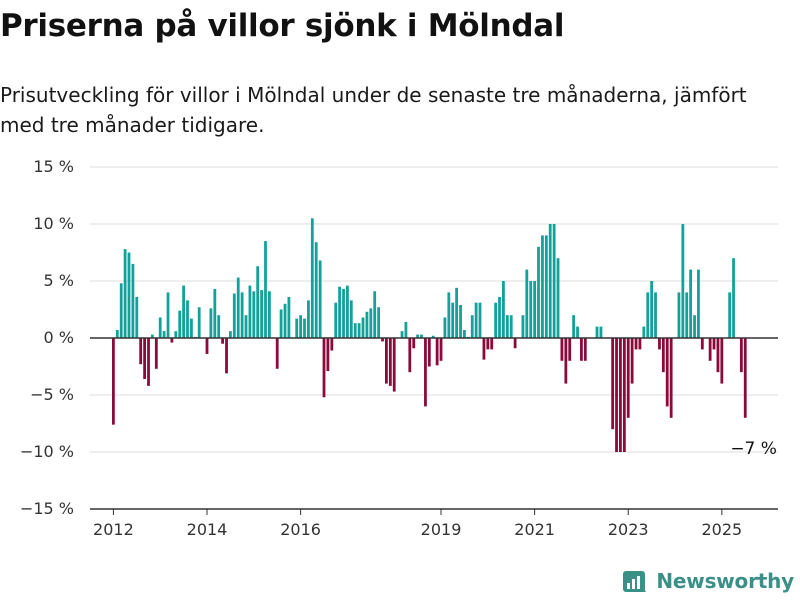 The image size is (800, 600). What do you see at coordinates (53, 223) in the screenshot?
I see `y-tick-label: 10 %` at bounding box center [53, 223].